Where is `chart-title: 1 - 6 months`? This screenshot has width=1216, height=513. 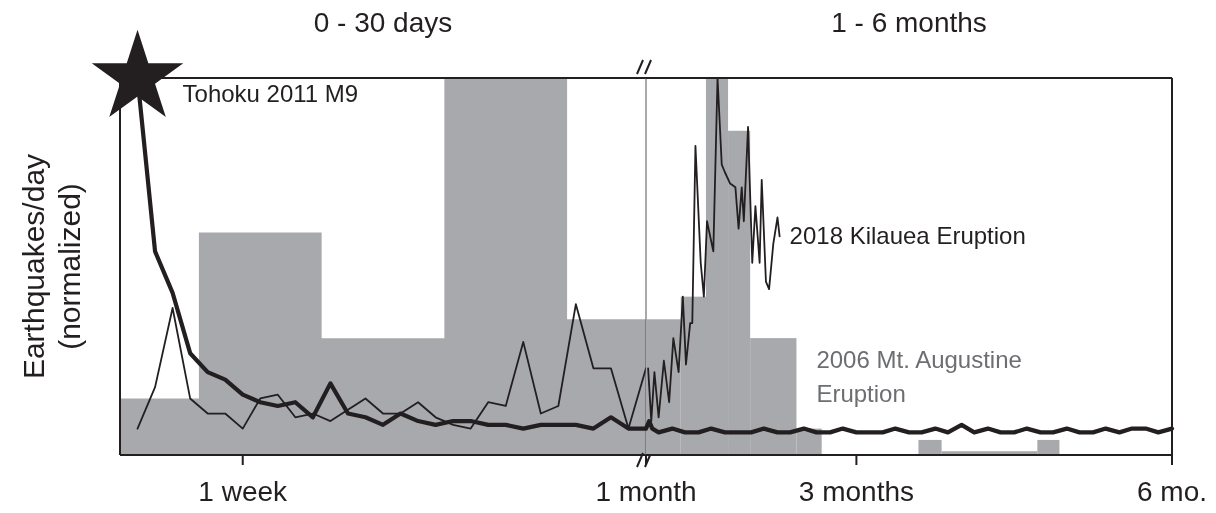
chart-title: 1 - 6 months is located at coordinates (909, 22).